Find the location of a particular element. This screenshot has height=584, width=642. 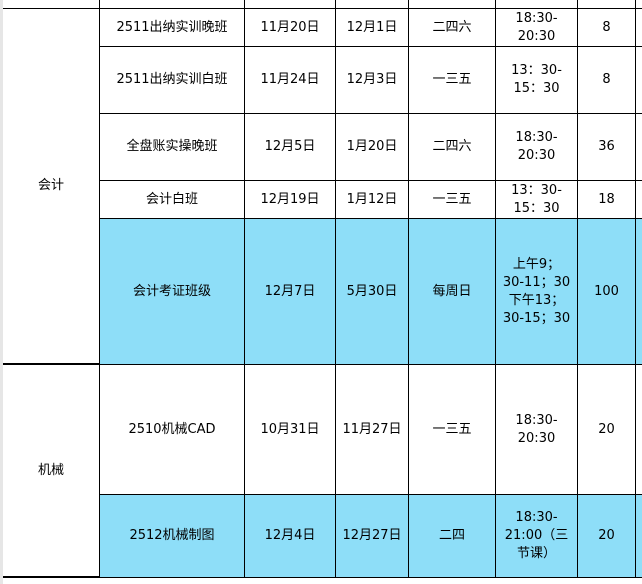

cell-count-text: 18 is located at coordinates (606, 199).